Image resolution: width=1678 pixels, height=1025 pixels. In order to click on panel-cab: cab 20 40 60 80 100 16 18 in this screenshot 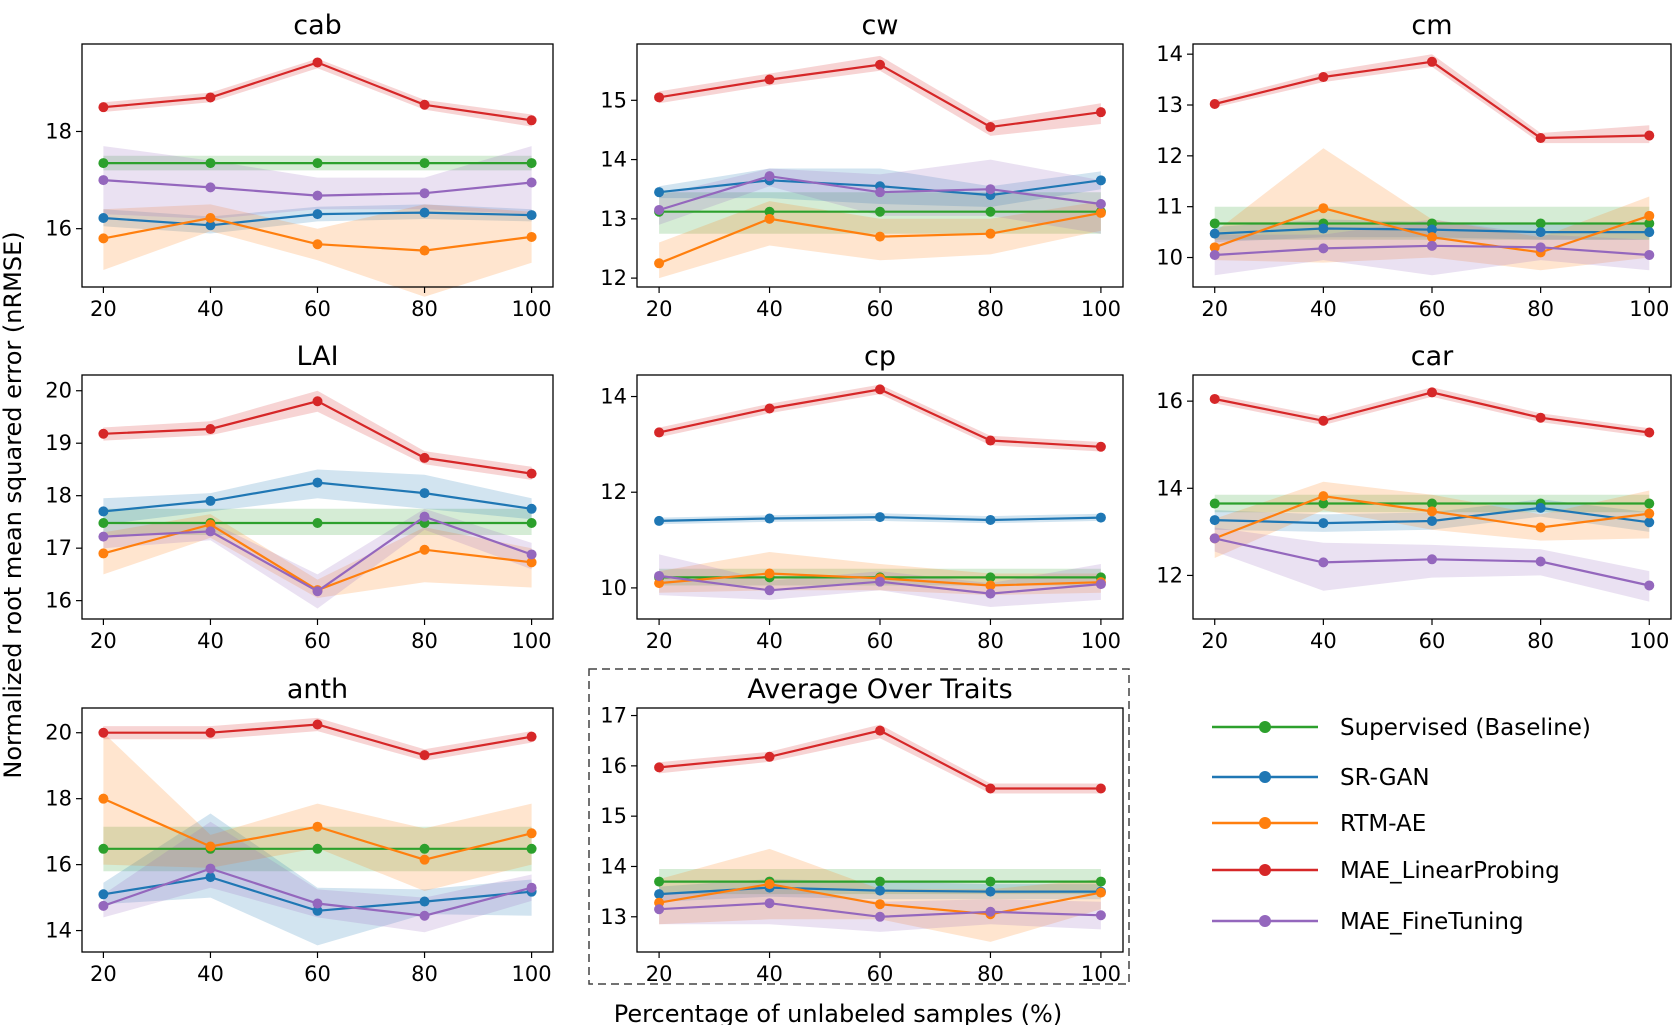, I will do `click(299, 165)`.